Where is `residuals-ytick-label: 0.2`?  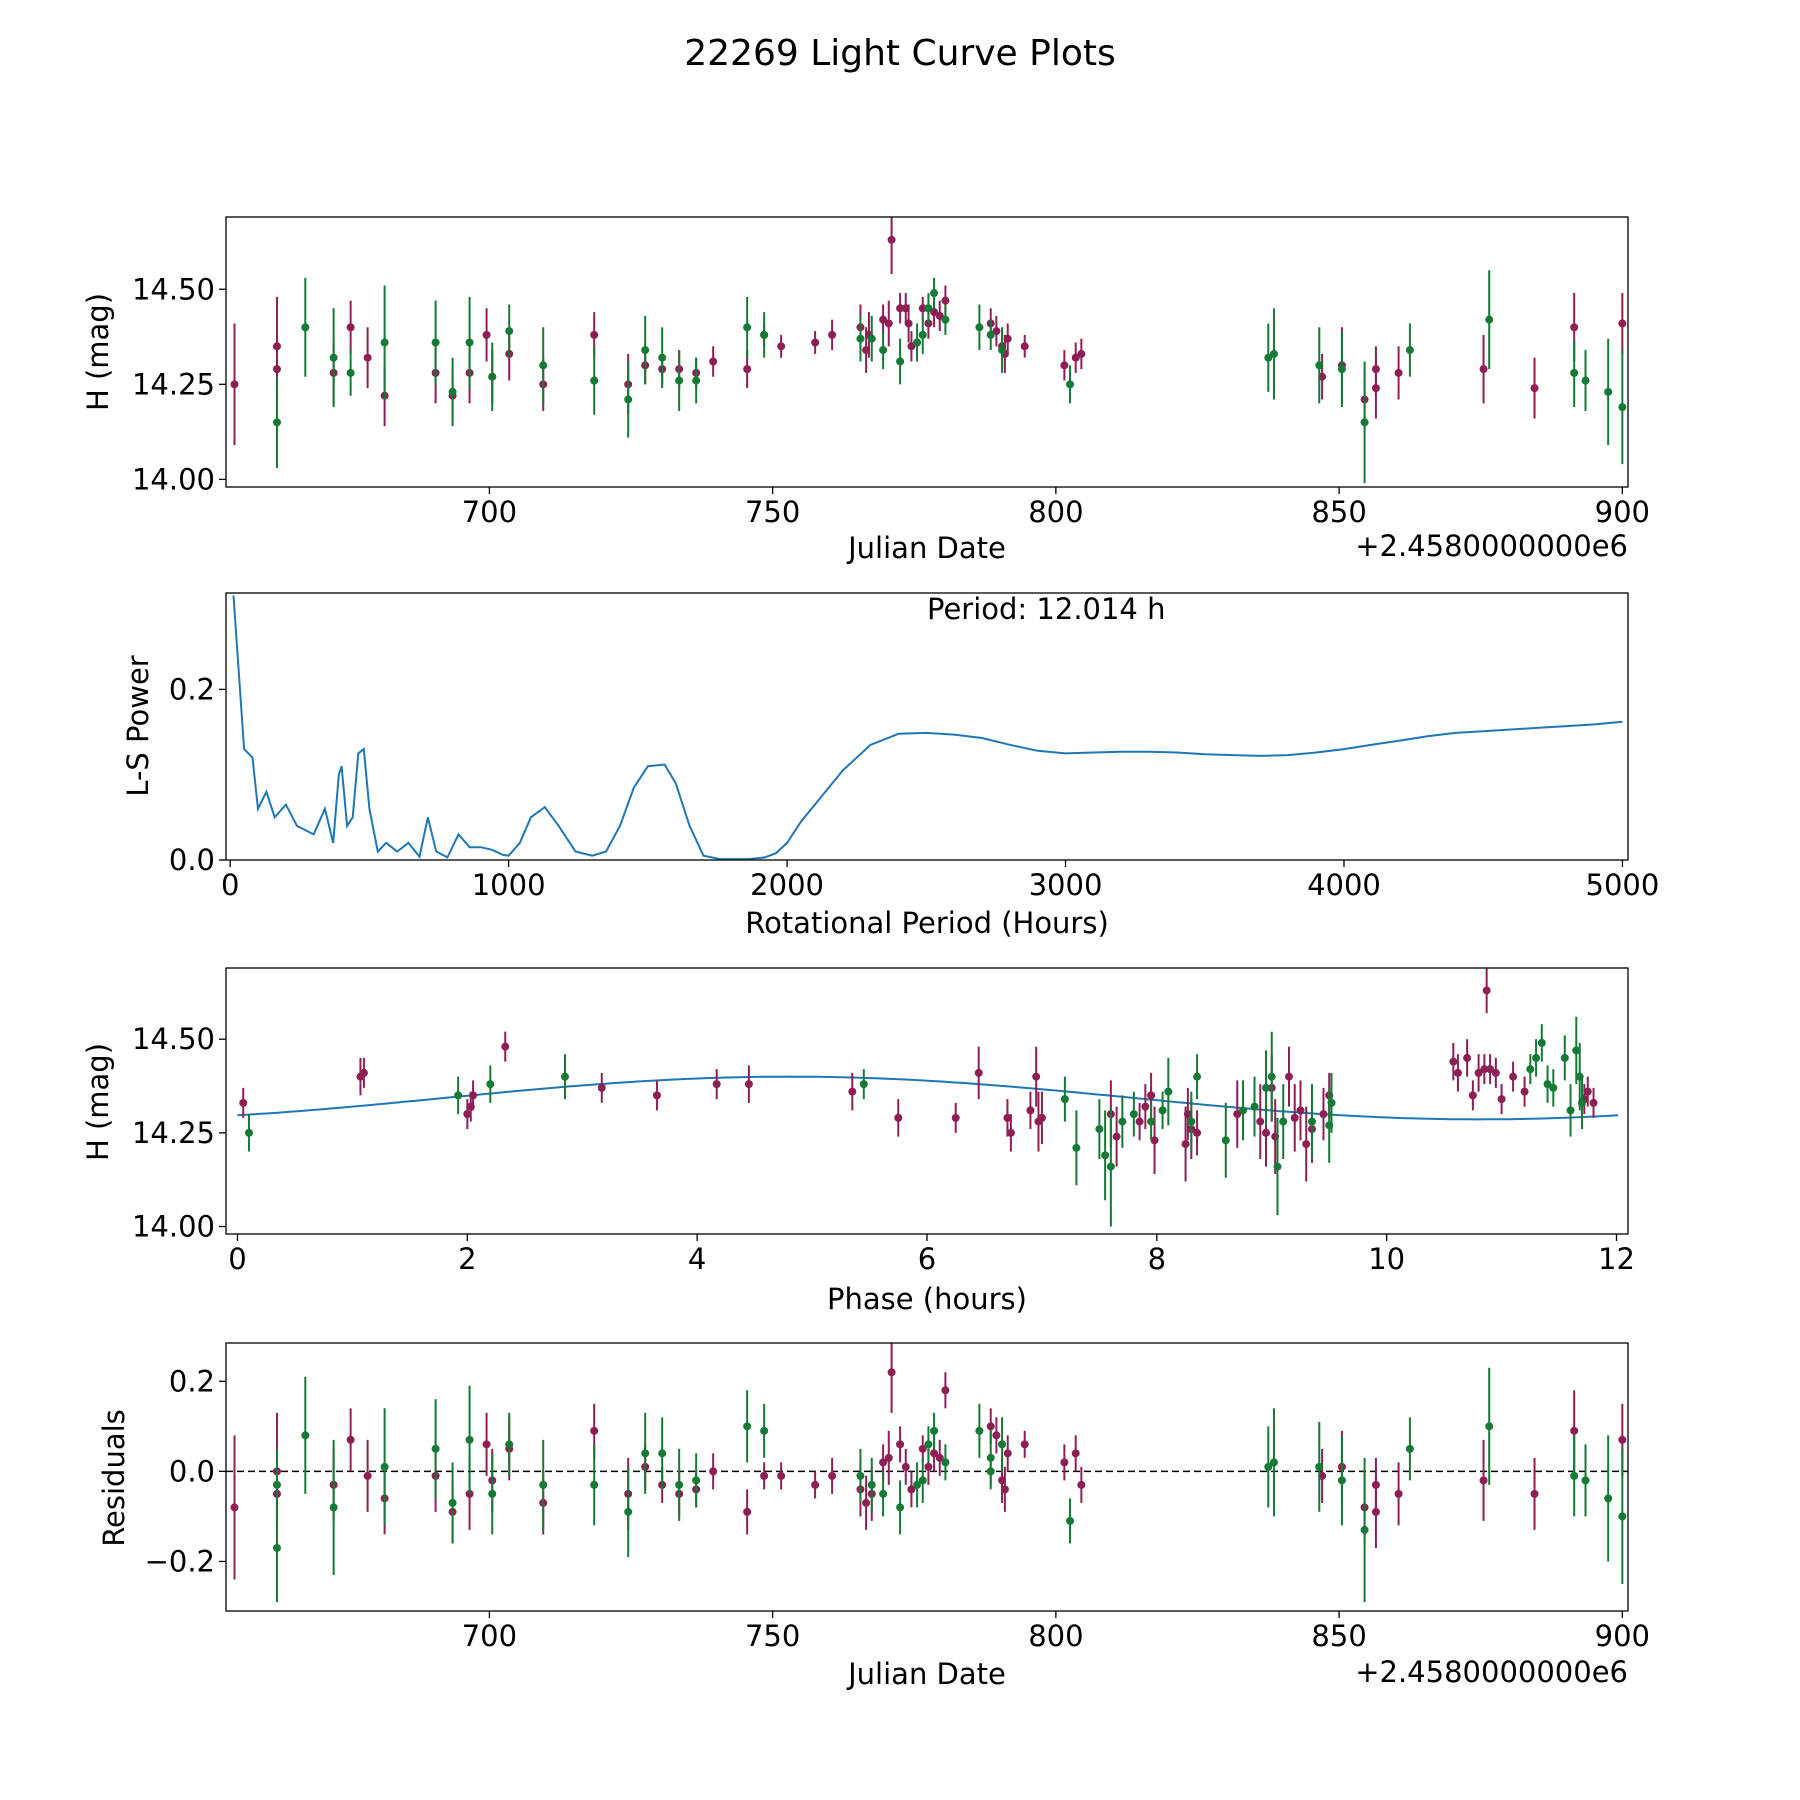 residuals-ytick-label: 0.2 is located at coordinates (192, 1381).